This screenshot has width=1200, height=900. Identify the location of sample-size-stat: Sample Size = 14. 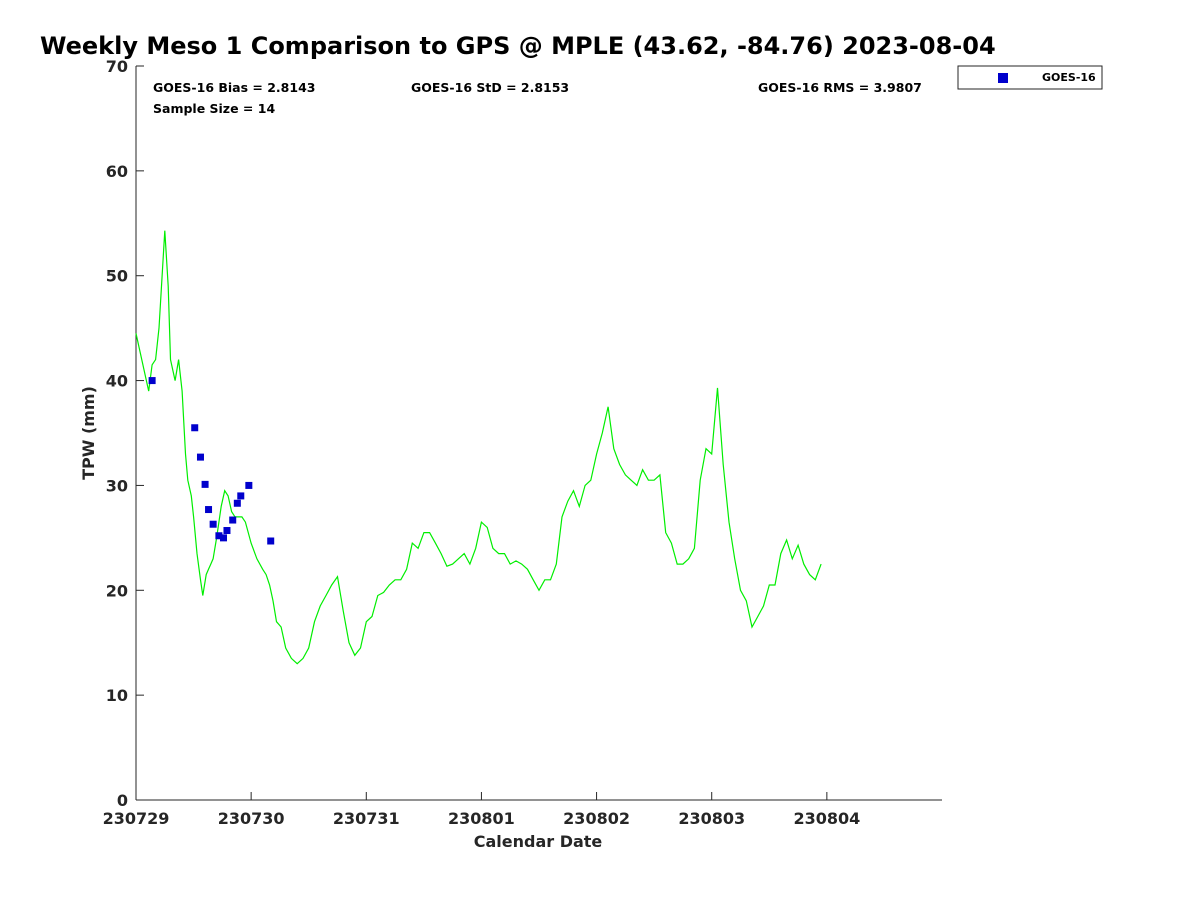
(214, 108).